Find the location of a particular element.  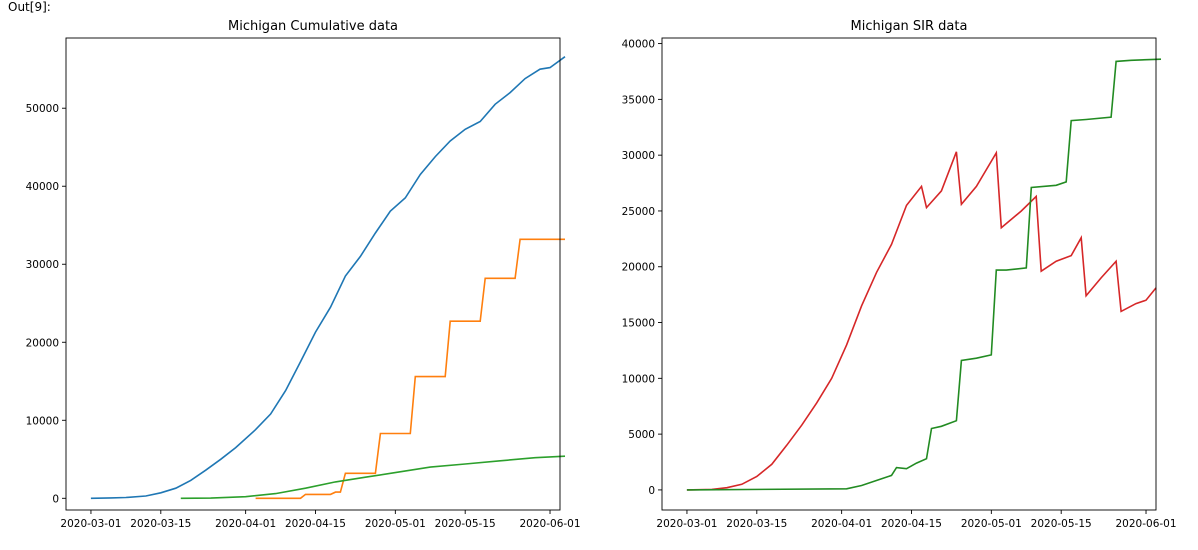

x-tick-label: 2020-06-01 is located at coordinates (550, 524).